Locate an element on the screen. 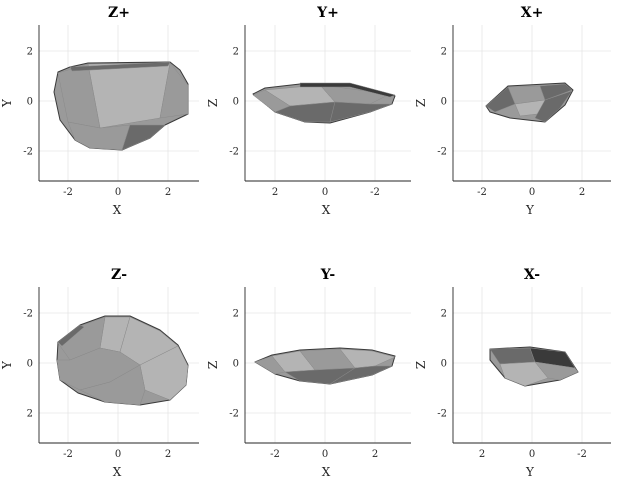 The height and width of the screenshot is (484, 623). panel-zplus: Z+ -2 0 2 2 0 -2 X Y is located at coordinates (99, 111).